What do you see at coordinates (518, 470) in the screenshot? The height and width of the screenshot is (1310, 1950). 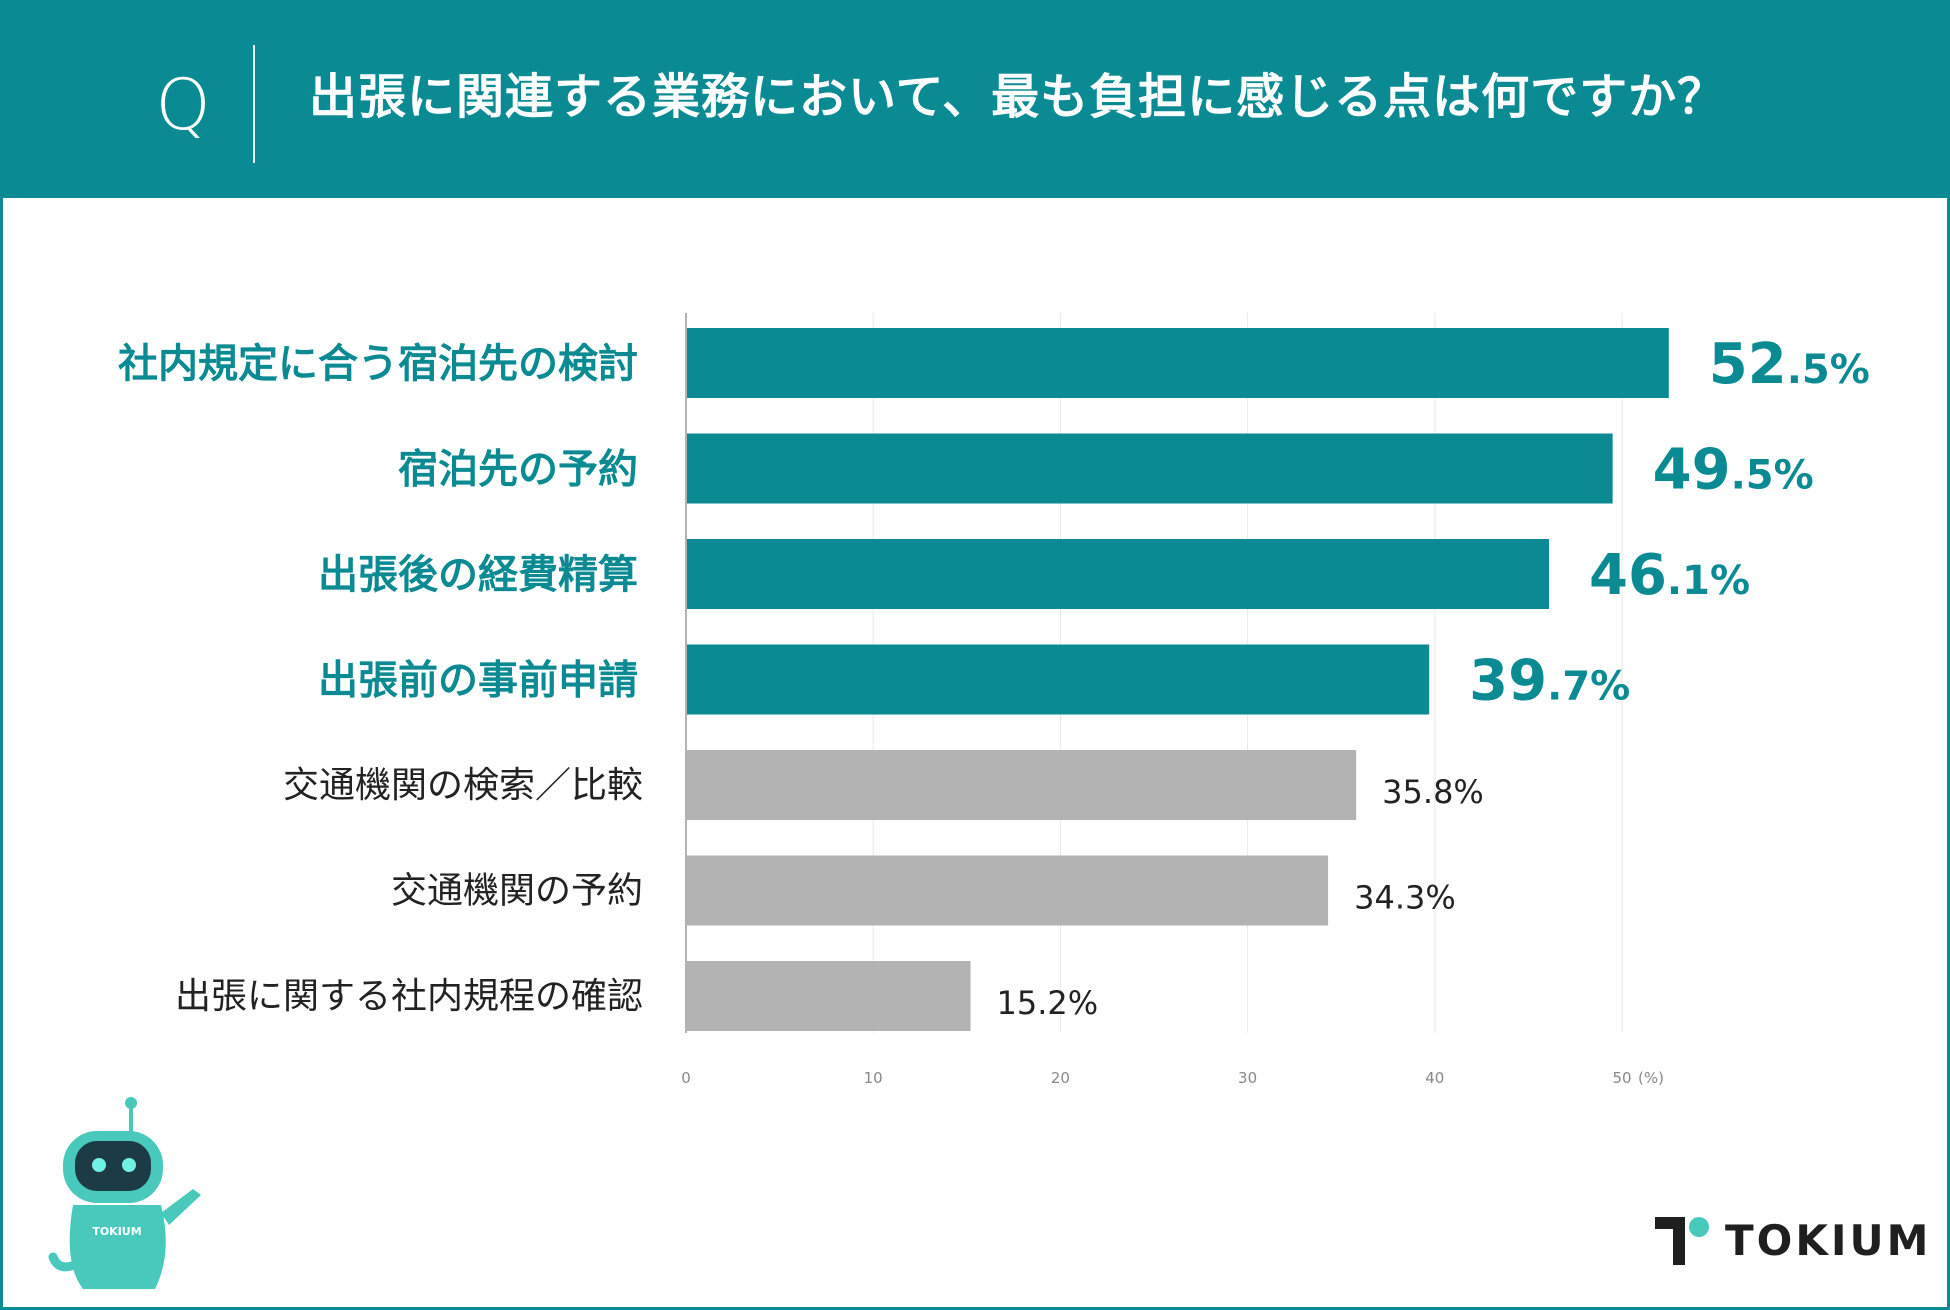 I see `category-label: 宿泊先の予約` at bounding box center [518, 470].